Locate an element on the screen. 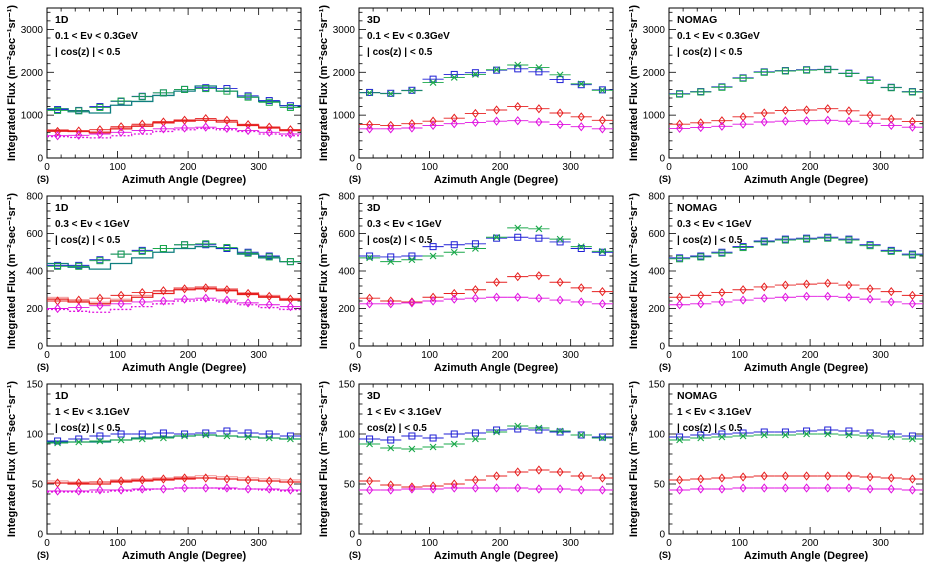  histogram-line-magenta is located at coordinates (174, 306).